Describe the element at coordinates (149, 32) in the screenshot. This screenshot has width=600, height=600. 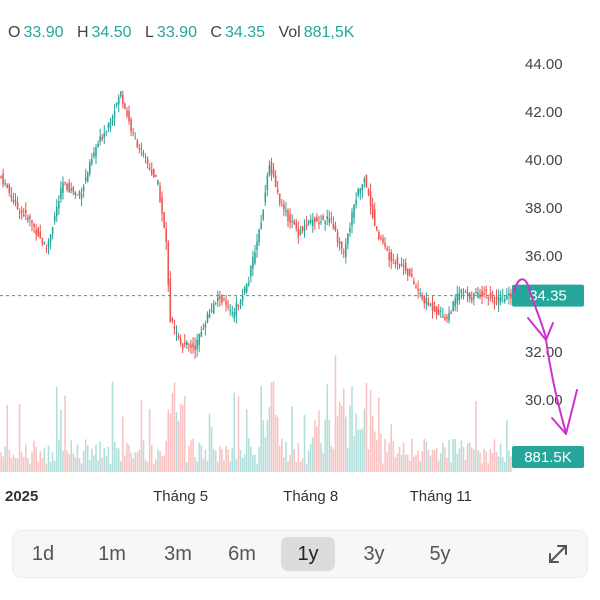
I see `low-label: L` at that location.